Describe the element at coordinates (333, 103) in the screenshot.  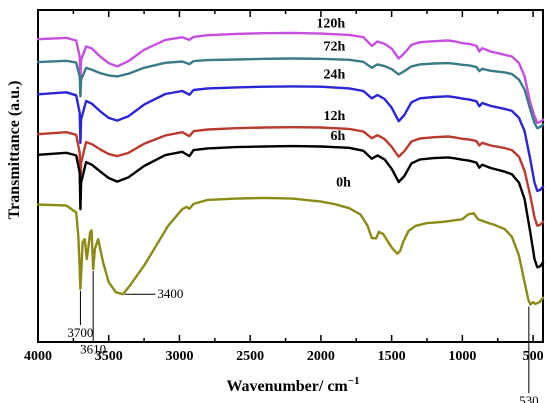
I see `series-label-layer: 120h 72h 24h 12h 6h 0h` at that location.